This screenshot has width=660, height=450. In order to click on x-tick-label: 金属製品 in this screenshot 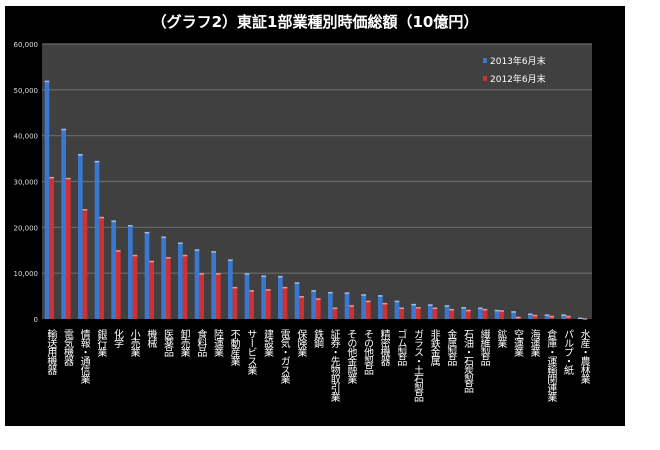, I will do `click(451, 347)`.